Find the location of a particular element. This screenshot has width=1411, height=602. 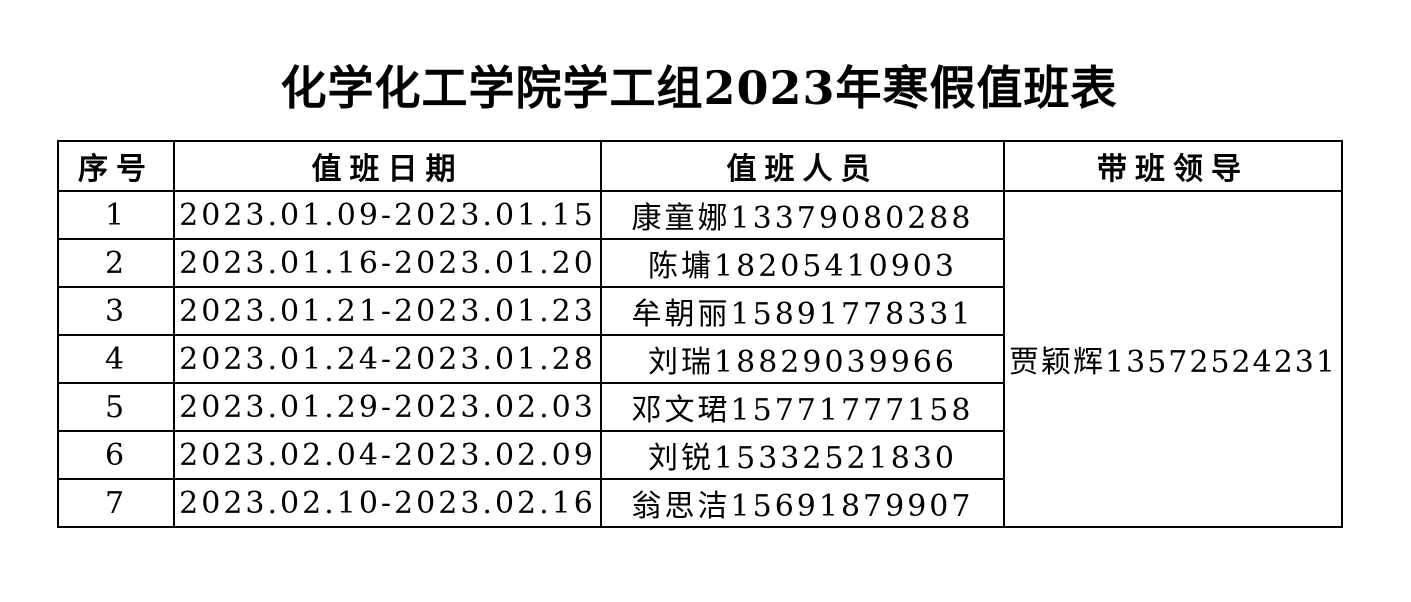

cell-duty-date: 2023.01.24-2023.01.28 is located at coordinates (387, 359).